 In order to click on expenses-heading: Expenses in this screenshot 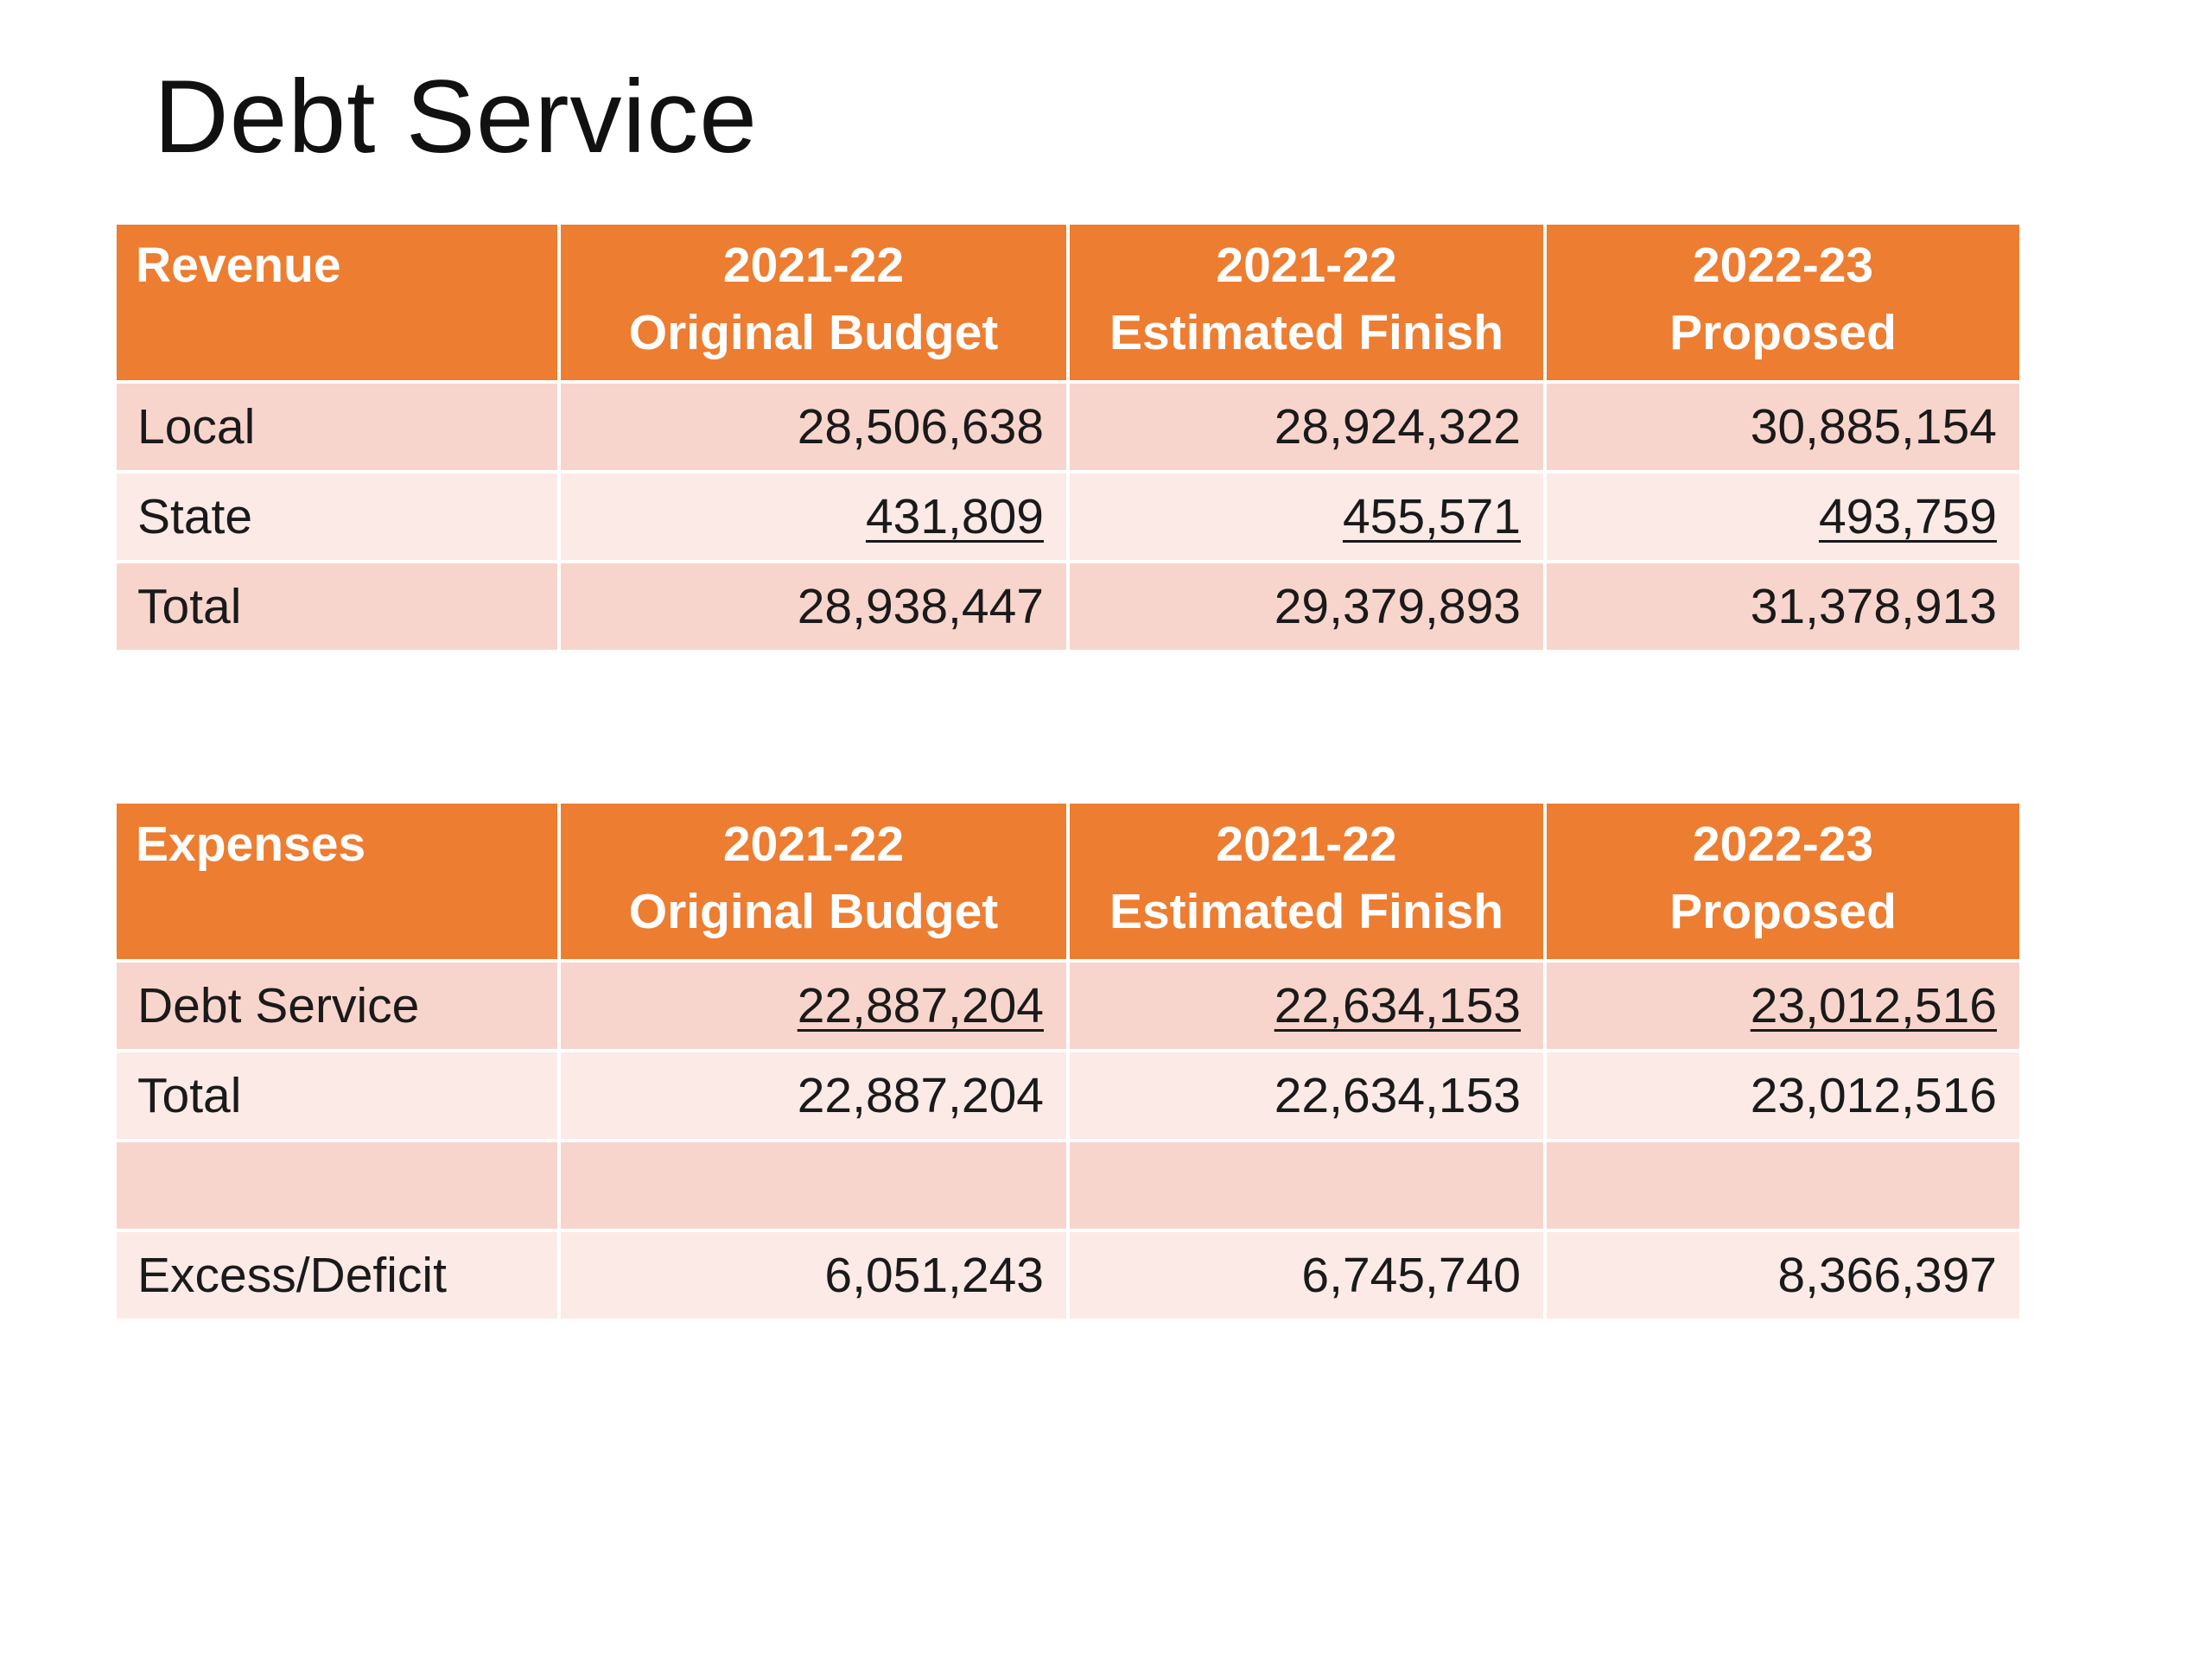, I will do `click(337, 881)`.